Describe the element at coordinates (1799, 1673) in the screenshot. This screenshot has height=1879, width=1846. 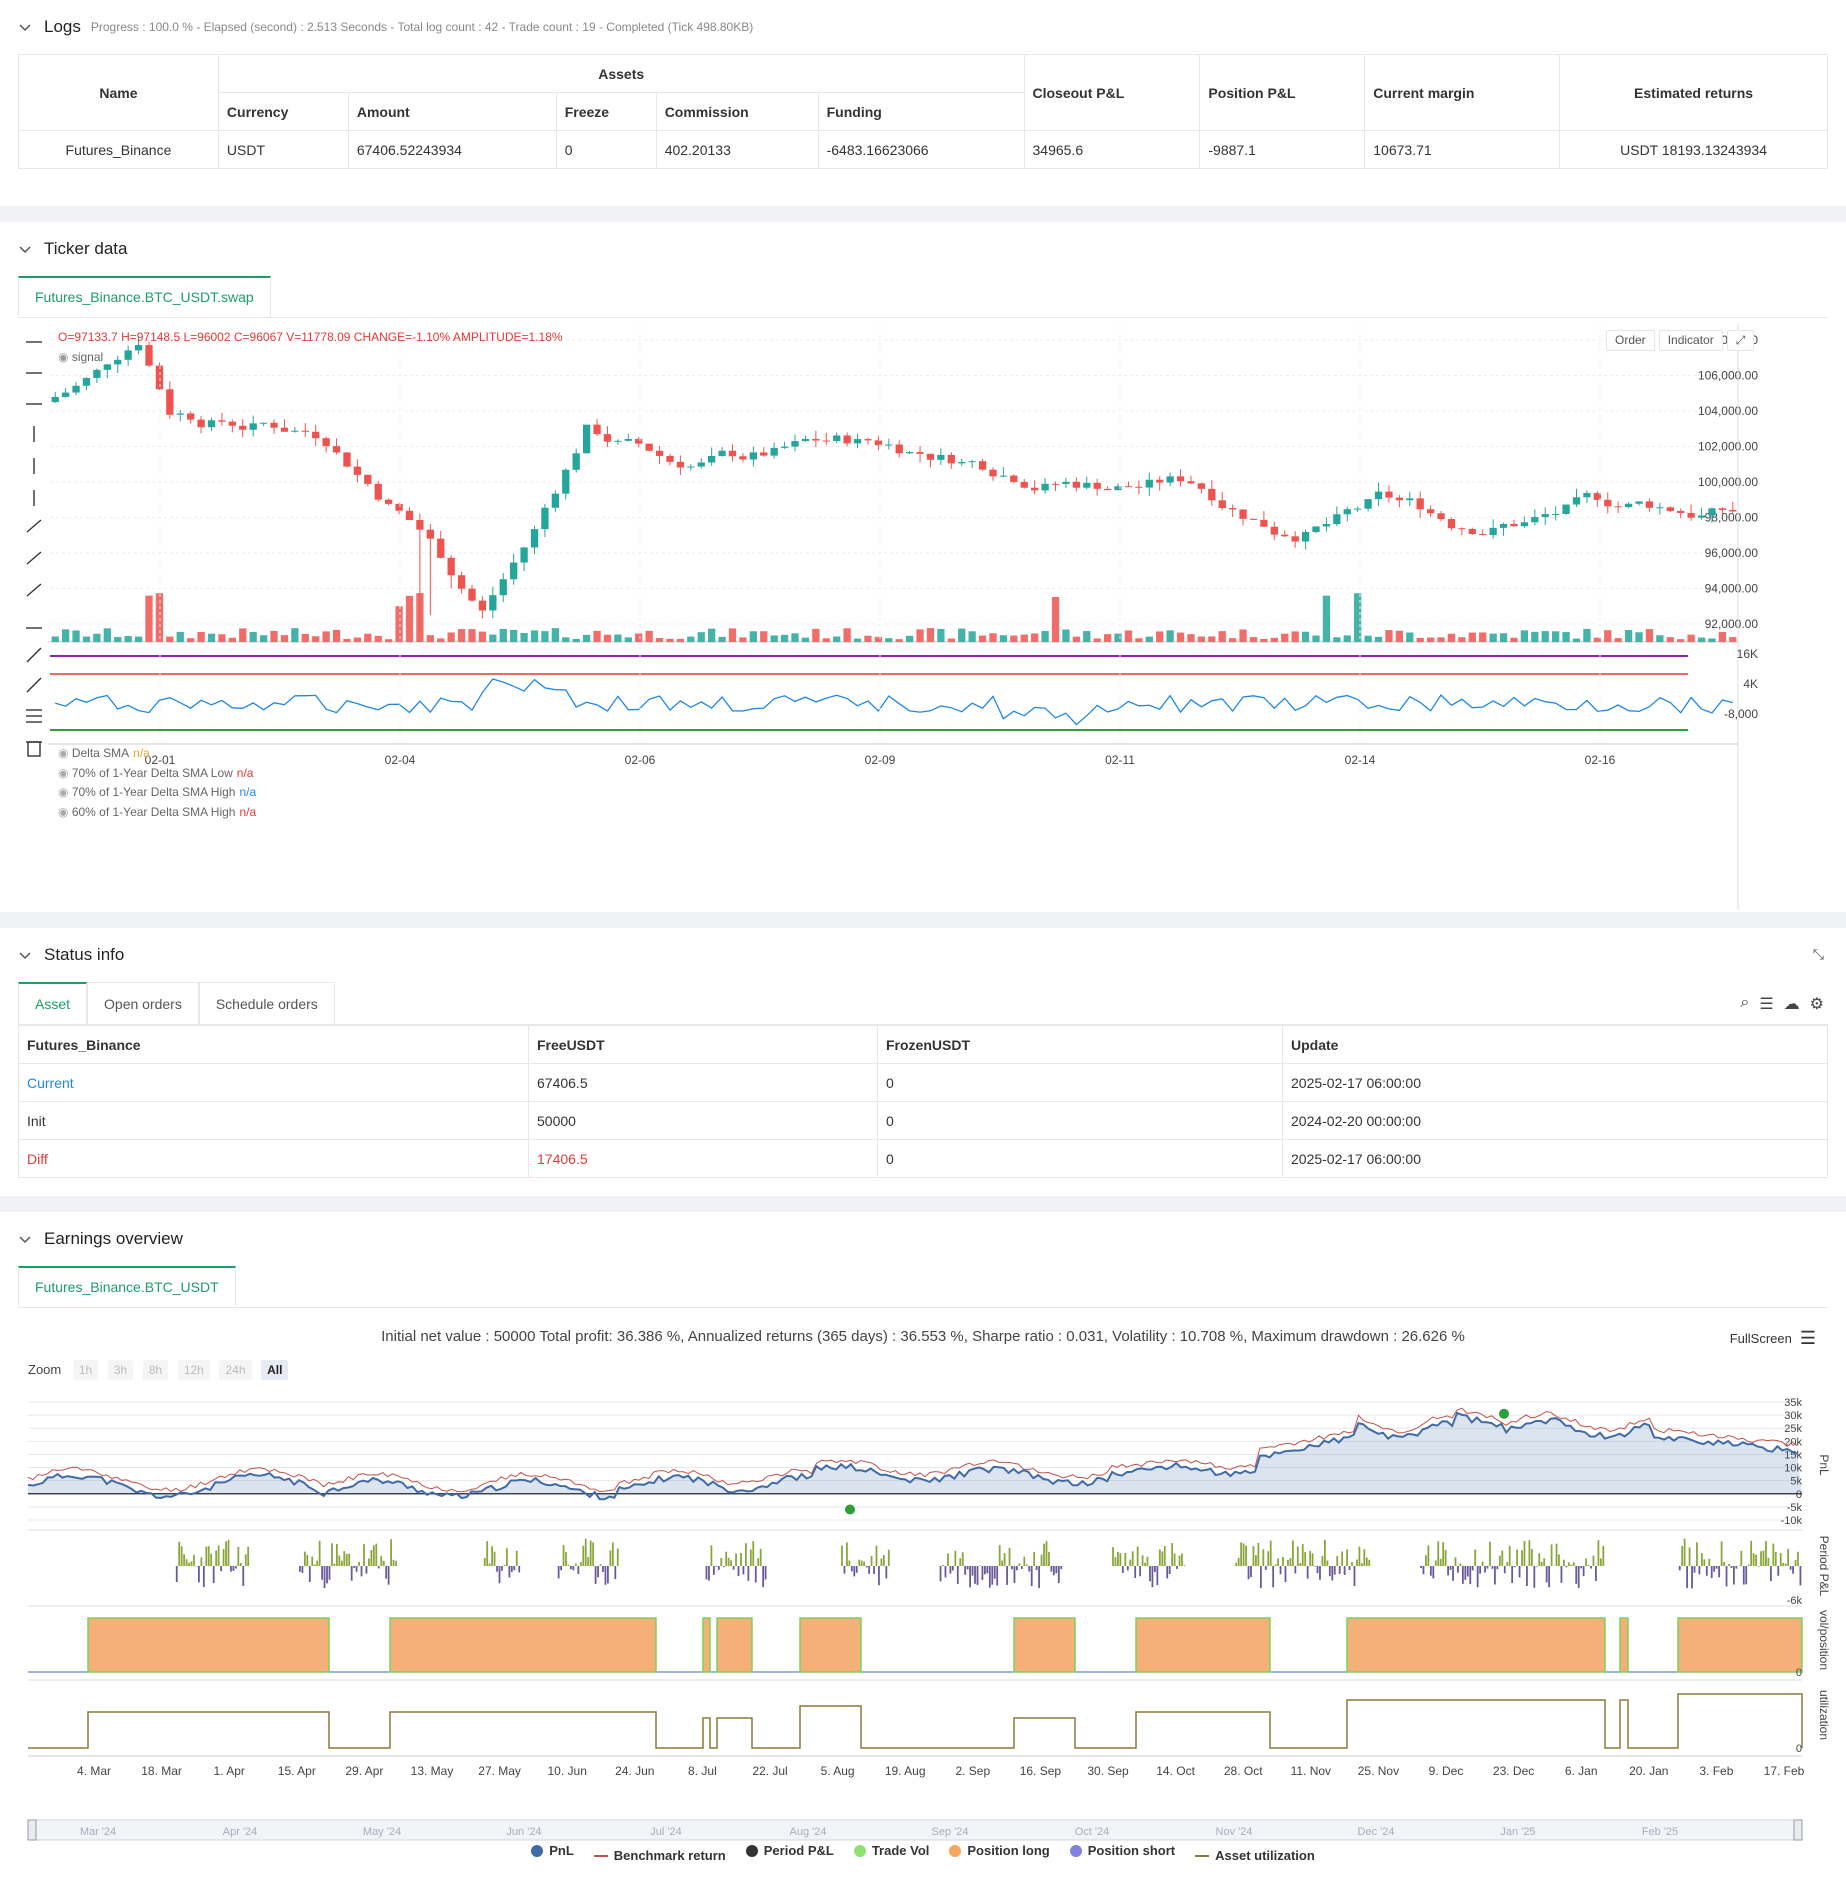
I see `position-tick-label: 0` at that location.